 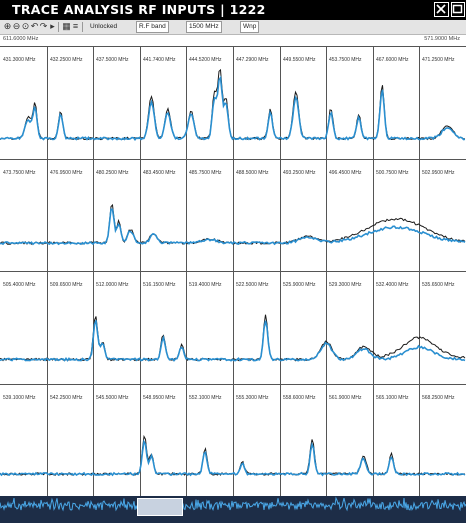 I want to click on span-dropdown: 1500 MHz, so click(x=204, y=27).